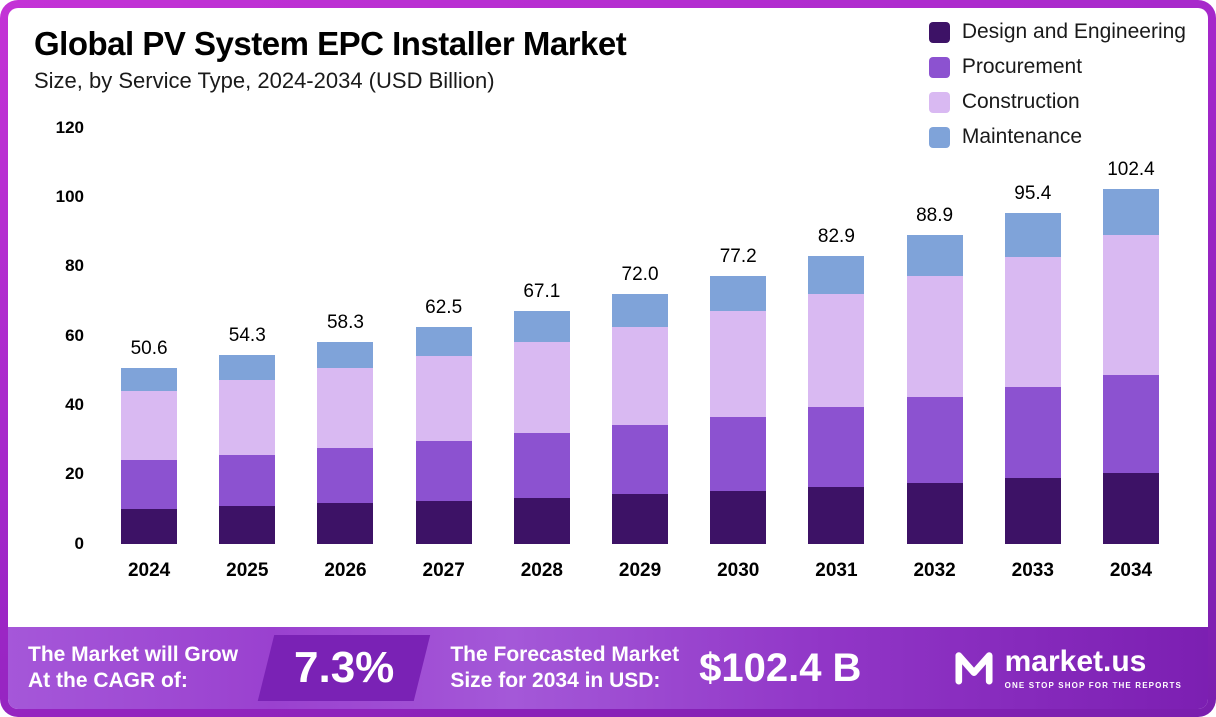  What do you see at coordinates (1022, 136) in the screenshot?
I see `legend-item-label: Maintenance` at bounding box center [1022, 136].